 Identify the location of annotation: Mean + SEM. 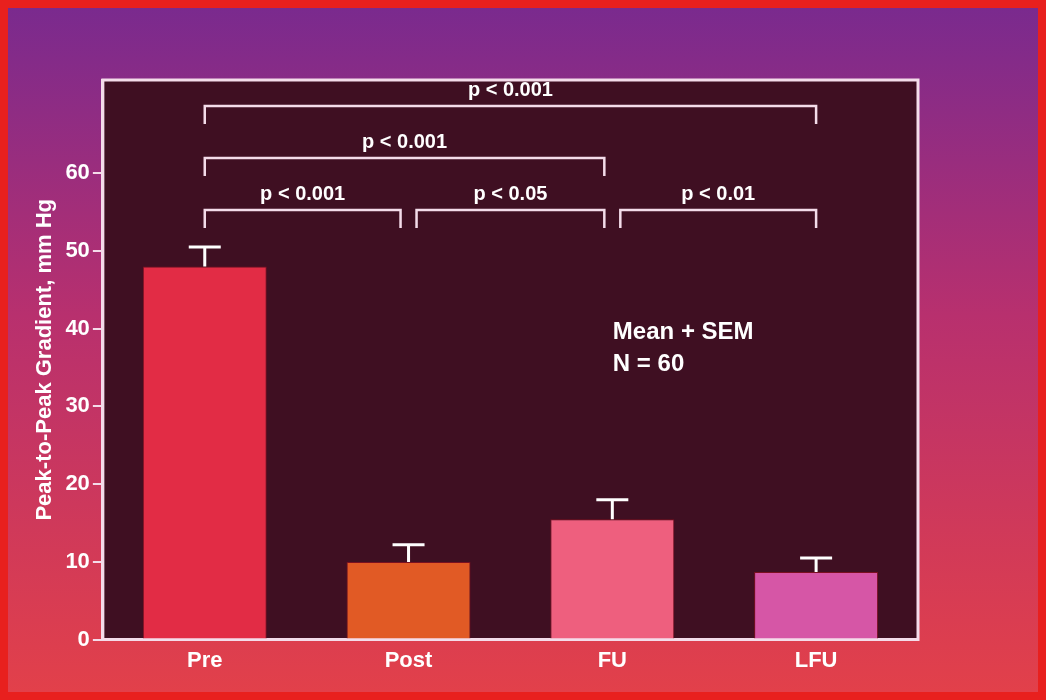
(683, 330).